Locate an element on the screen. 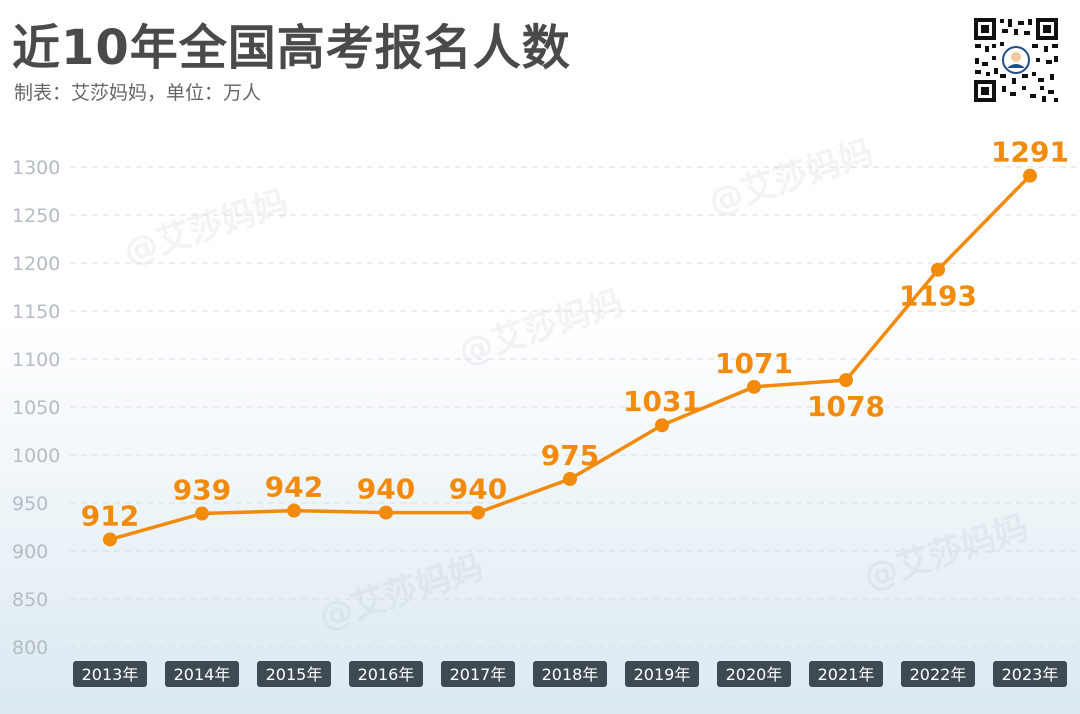 The image size is (1080, 714). y-tick-label: 1300 is located at coordinates (36, 168).